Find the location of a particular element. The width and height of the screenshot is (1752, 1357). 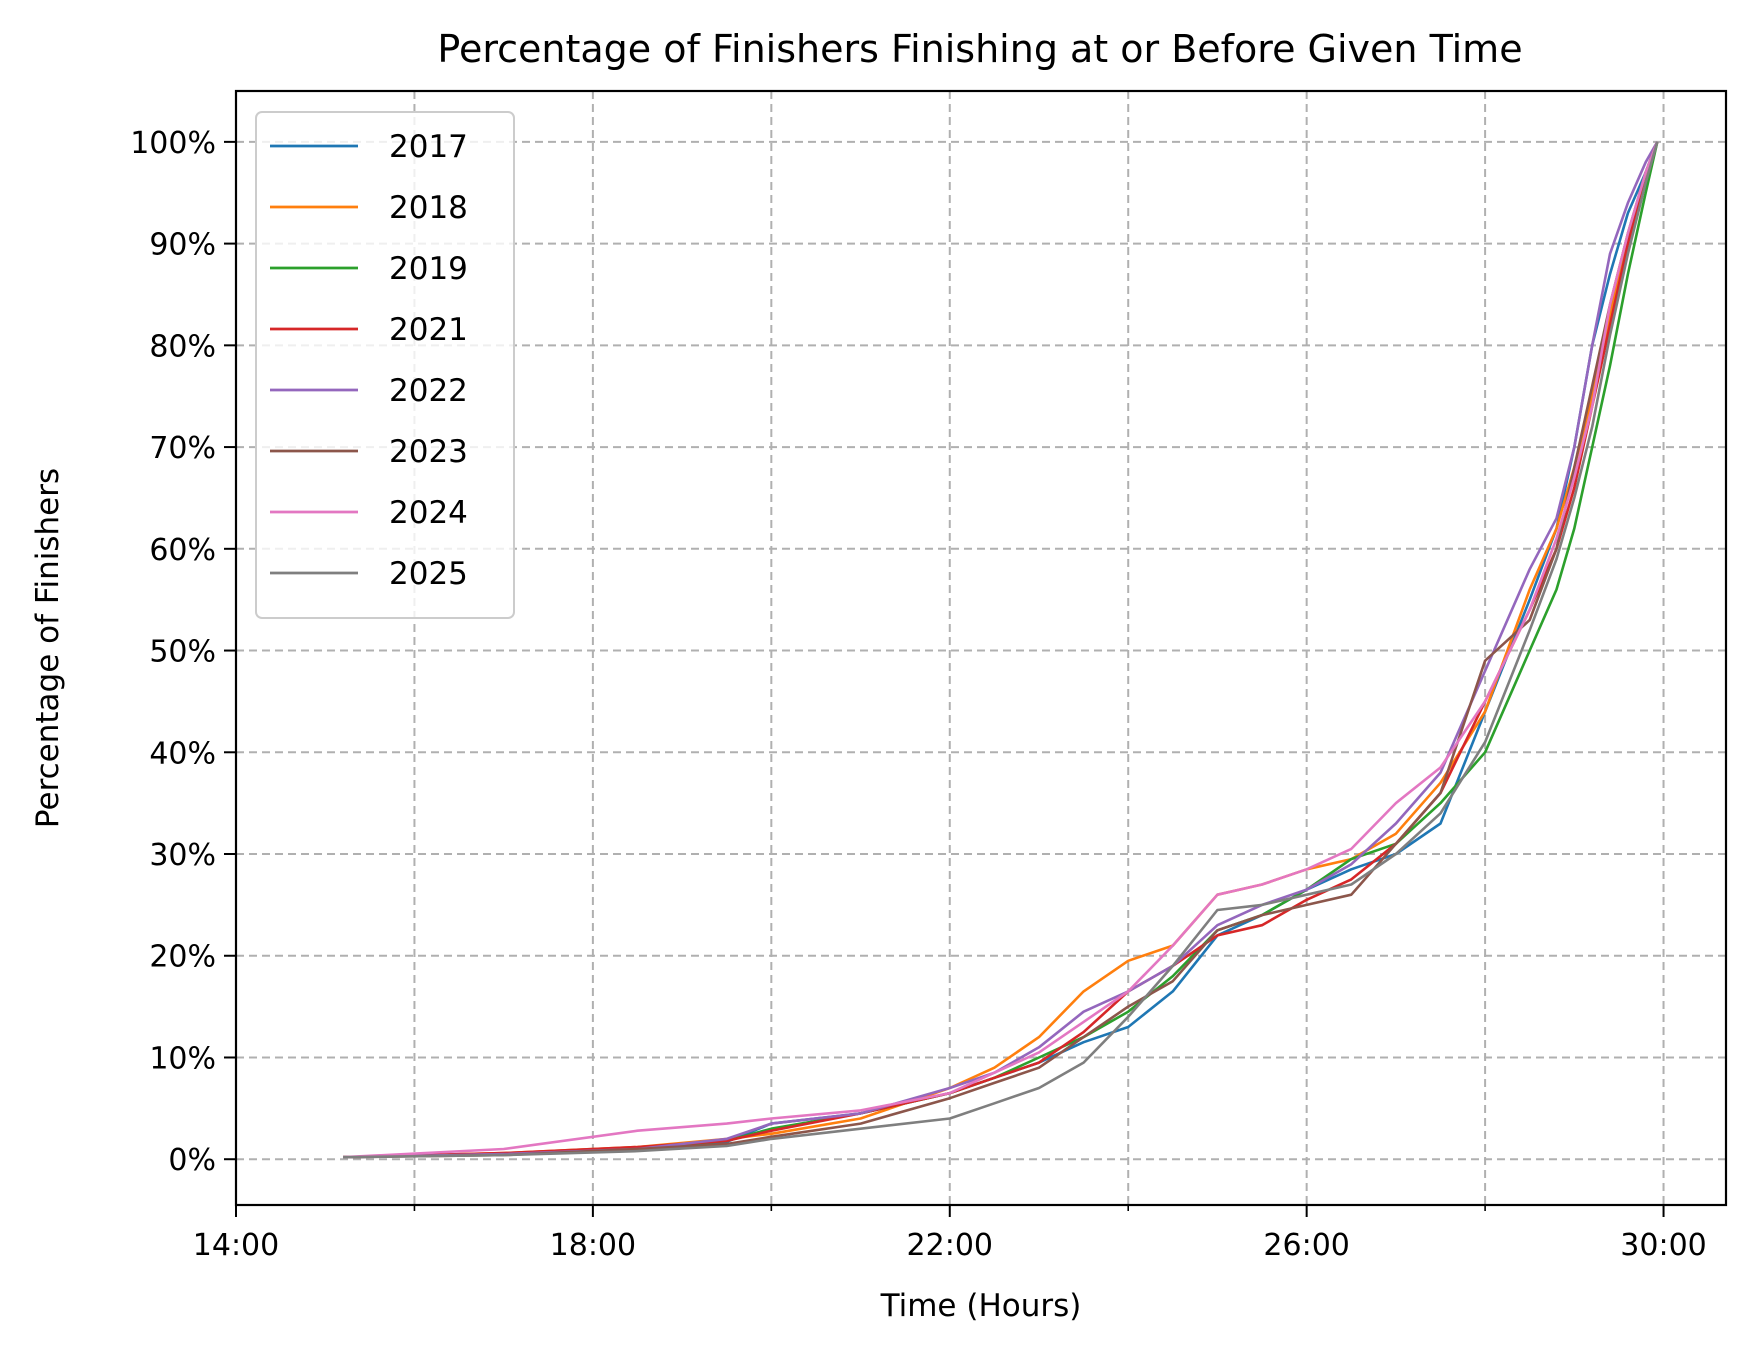

legend-label-2017: 2017 is located at coordinates (428, 147).